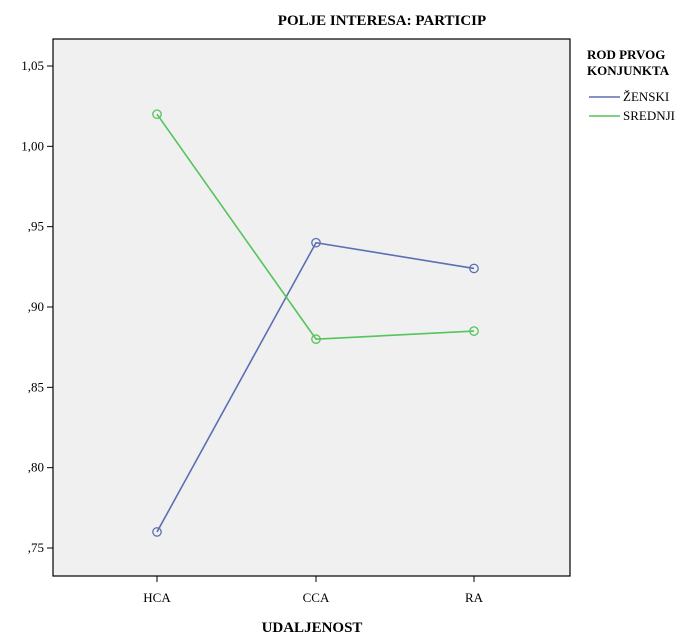 This screenshot has height=636, width=692. I want to click on legend-label: SREDNJI, so click(649, 115).